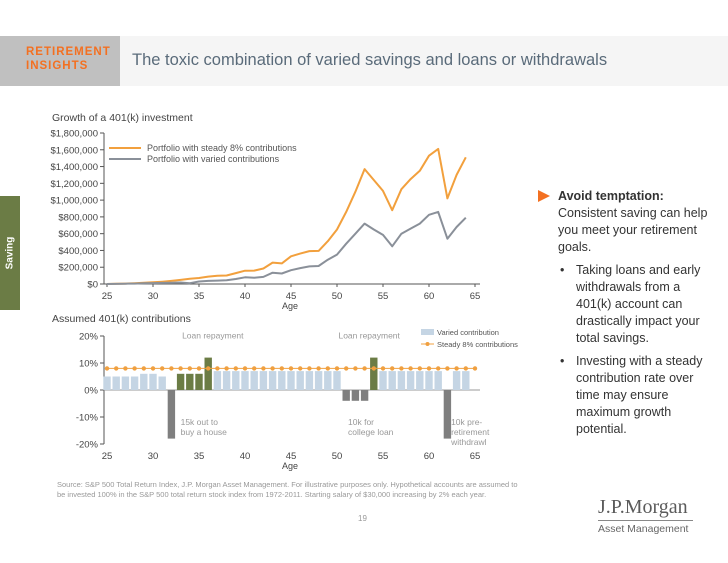  I want to click on legend-label: Varied contribution, so click(468, 332).